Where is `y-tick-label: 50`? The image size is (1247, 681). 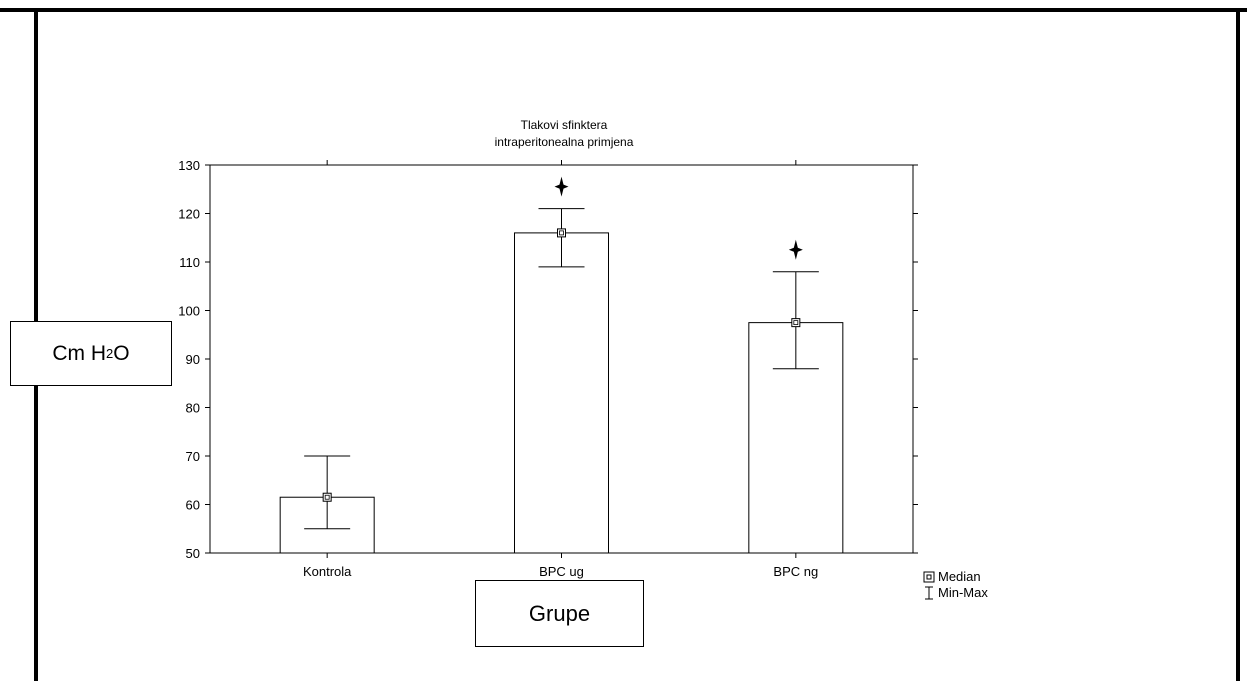 y-tick-label: 50 is located at coordinates (193, 553).